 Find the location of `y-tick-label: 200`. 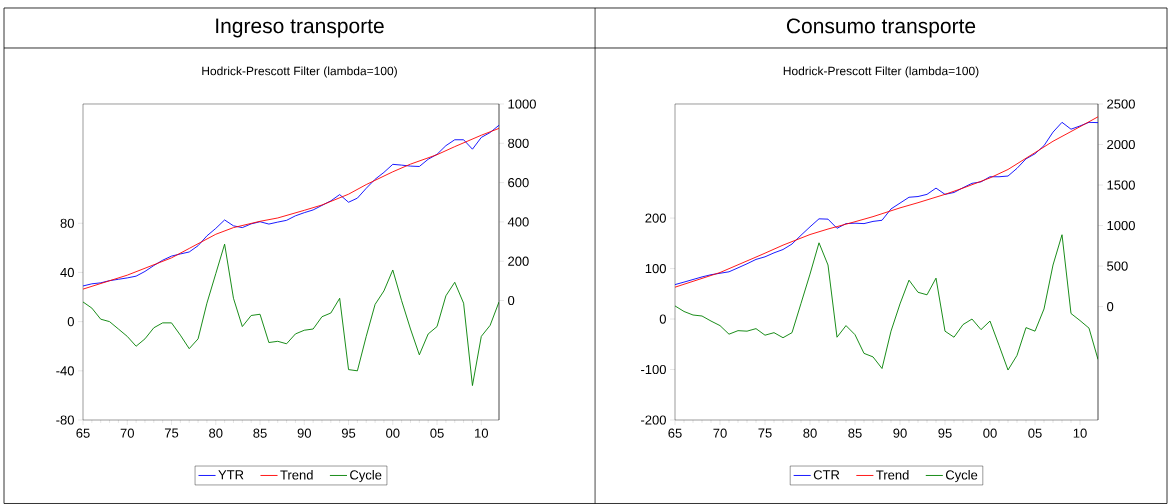

y-tick-label: 200 is located at coordinates (655, 218).